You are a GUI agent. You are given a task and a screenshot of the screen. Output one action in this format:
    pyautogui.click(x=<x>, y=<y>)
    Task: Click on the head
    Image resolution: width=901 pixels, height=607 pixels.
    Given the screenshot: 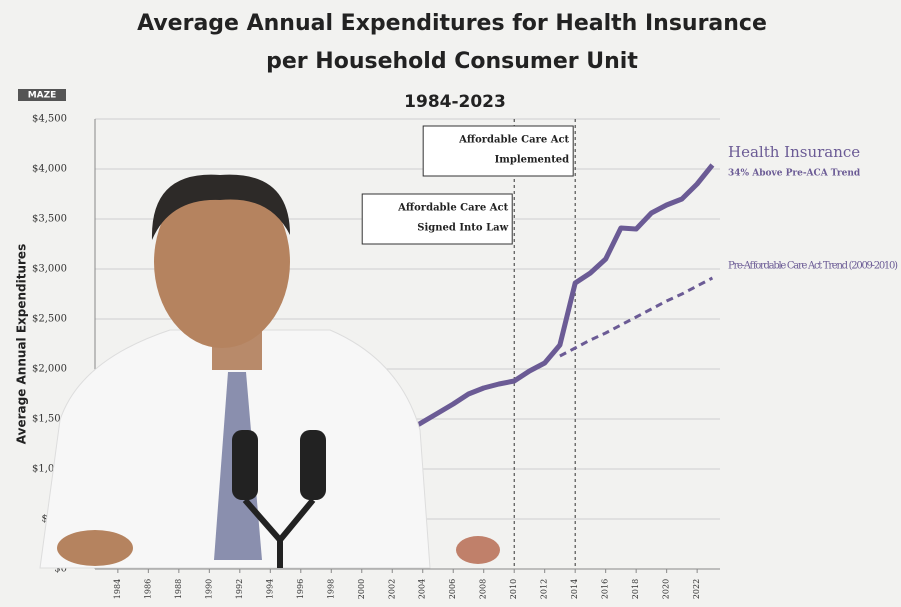 What is the action you would take?
    pyautogui.click(x=222, y=262)
    